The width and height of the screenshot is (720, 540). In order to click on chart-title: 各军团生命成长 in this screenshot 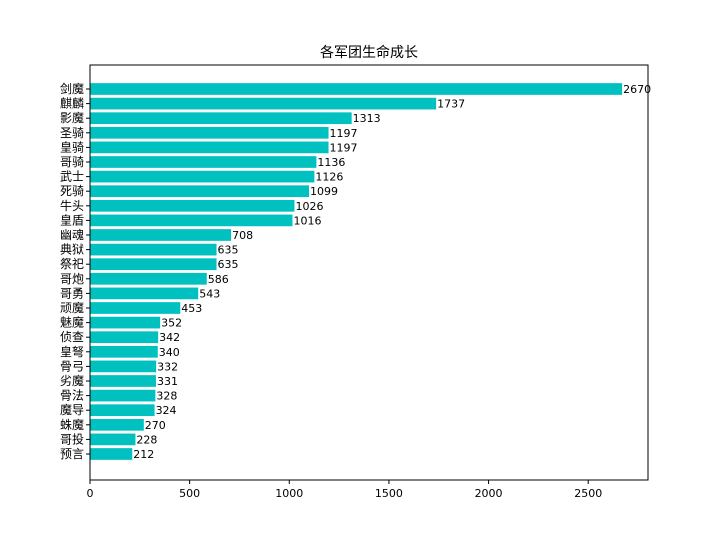, I will do `click(369, 53)`.